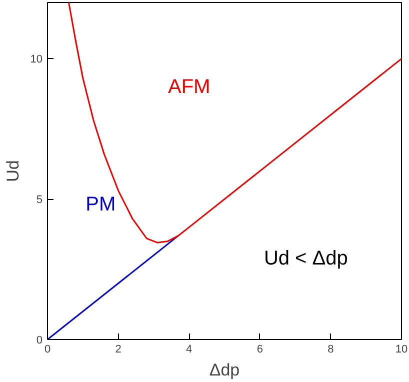 The image size is (409, 382). Describe the element at coordinates (224, 370) in the screenshot. I see `x-axis-title: Δdp` at that location.